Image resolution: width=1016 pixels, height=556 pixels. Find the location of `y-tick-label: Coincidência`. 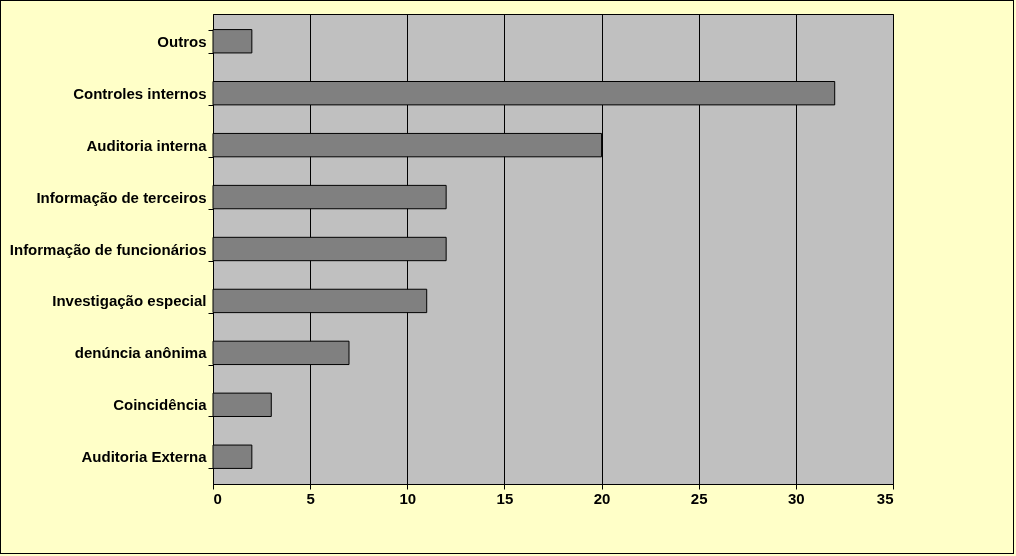

y-tick-label: Coincidência is located at coordinates (160, 405).